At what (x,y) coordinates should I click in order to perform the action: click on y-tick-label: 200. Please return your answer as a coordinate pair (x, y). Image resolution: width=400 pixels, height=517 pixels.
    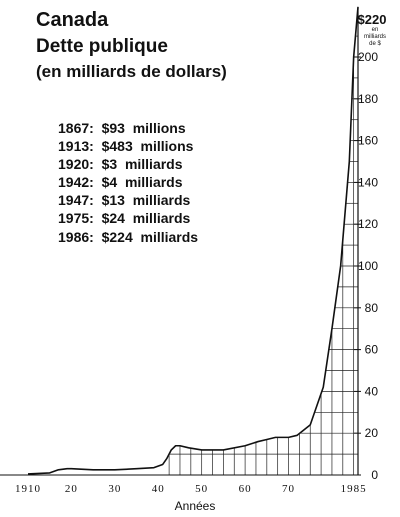
    Looking at the image, I should click on (368, 57).